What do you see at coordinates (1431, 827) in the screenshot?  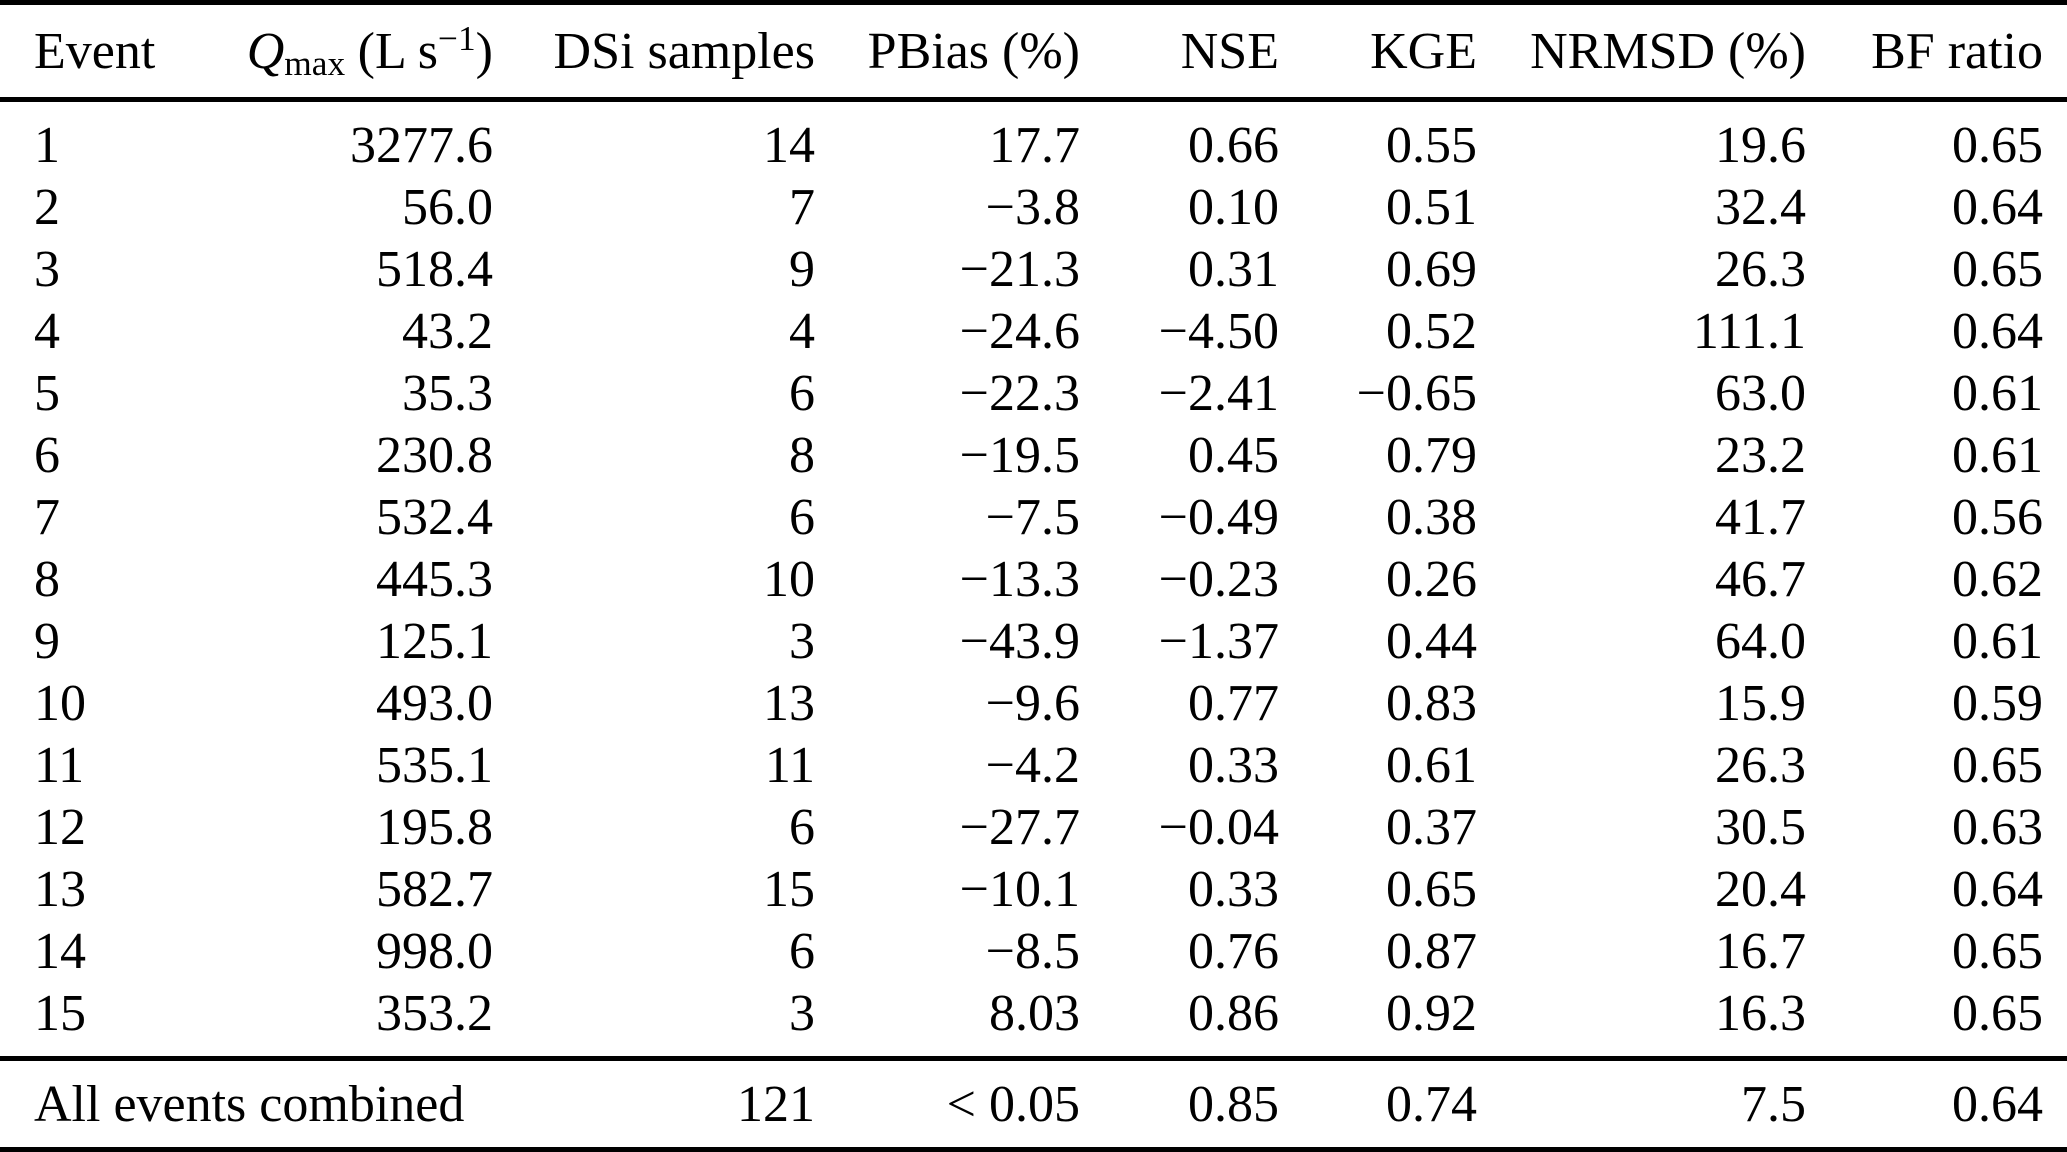 I see `cell-kge: 0.37` at bounding box center [1431, 827].